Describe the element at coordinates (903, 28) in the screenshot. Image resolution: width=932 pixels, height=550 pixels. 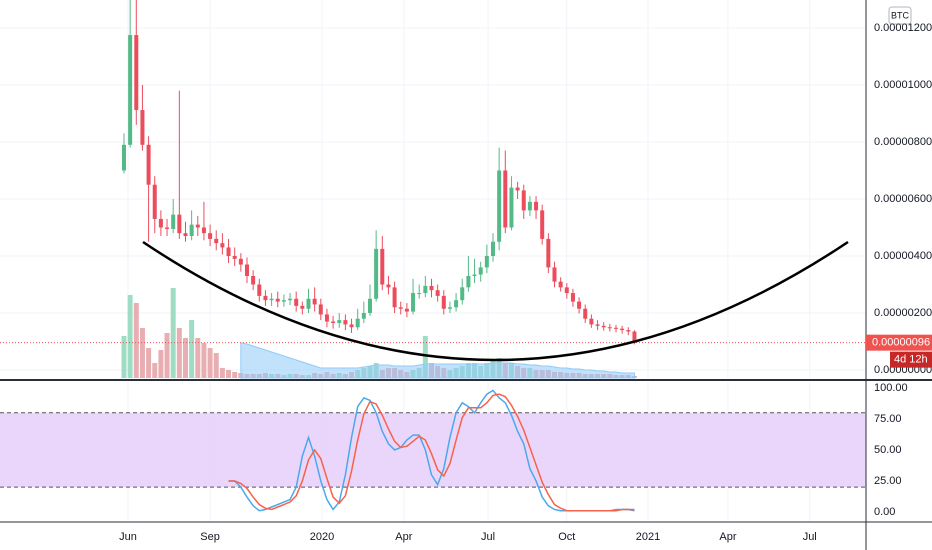
I see `y-tick-label: 0.00001200` at that location.